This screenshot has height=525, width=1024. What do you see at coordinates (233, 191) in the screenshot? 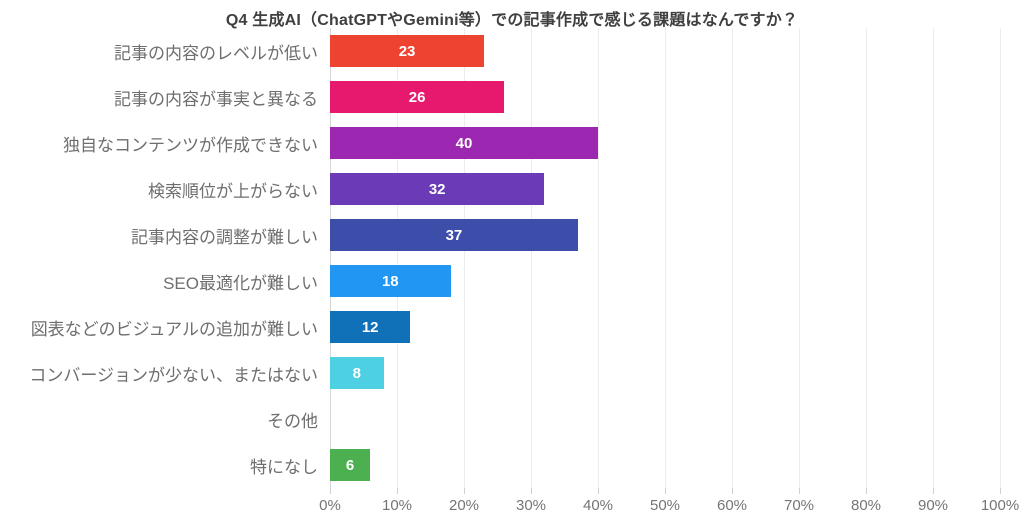
I see `category-label: 検索順位が上がらない` at bounding box center [233, 191].